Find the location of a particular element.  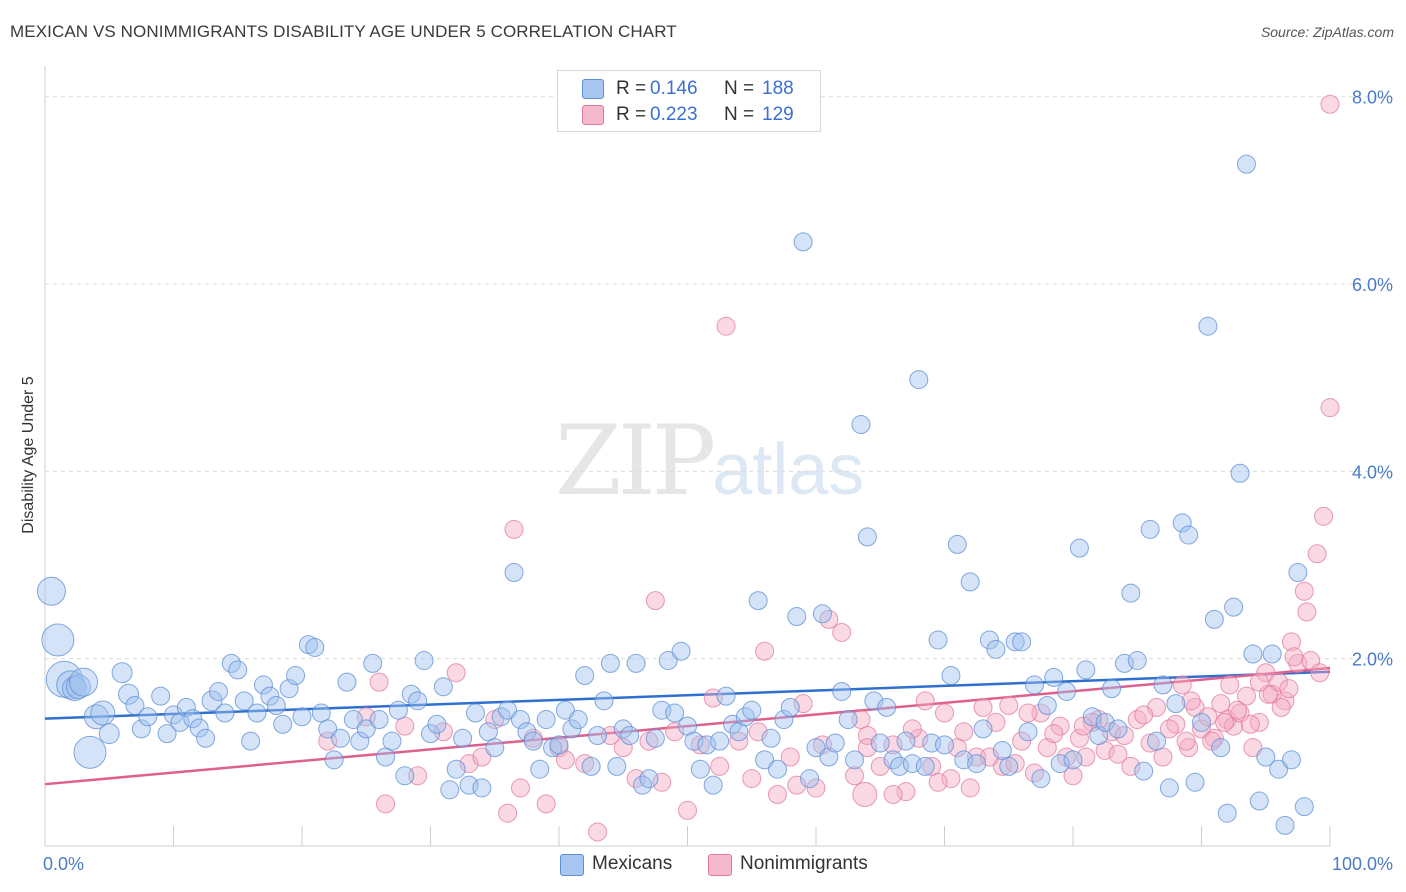

trend-line-nonimmigrants is located at coordinates (687, 726).